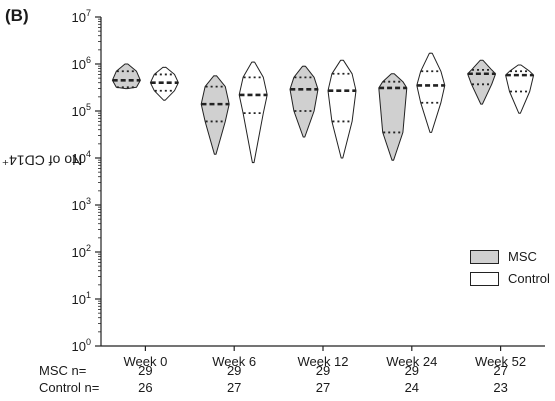 This screenshot has height=401, width=555. I want to click on y-tick-exponent: 7, so click(88, 13).